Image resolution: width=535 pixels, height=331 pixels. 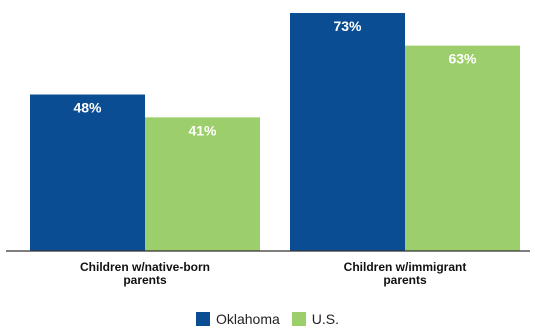 I want to click on legend: Oklahoma U.S., so click(x=267, y=319).